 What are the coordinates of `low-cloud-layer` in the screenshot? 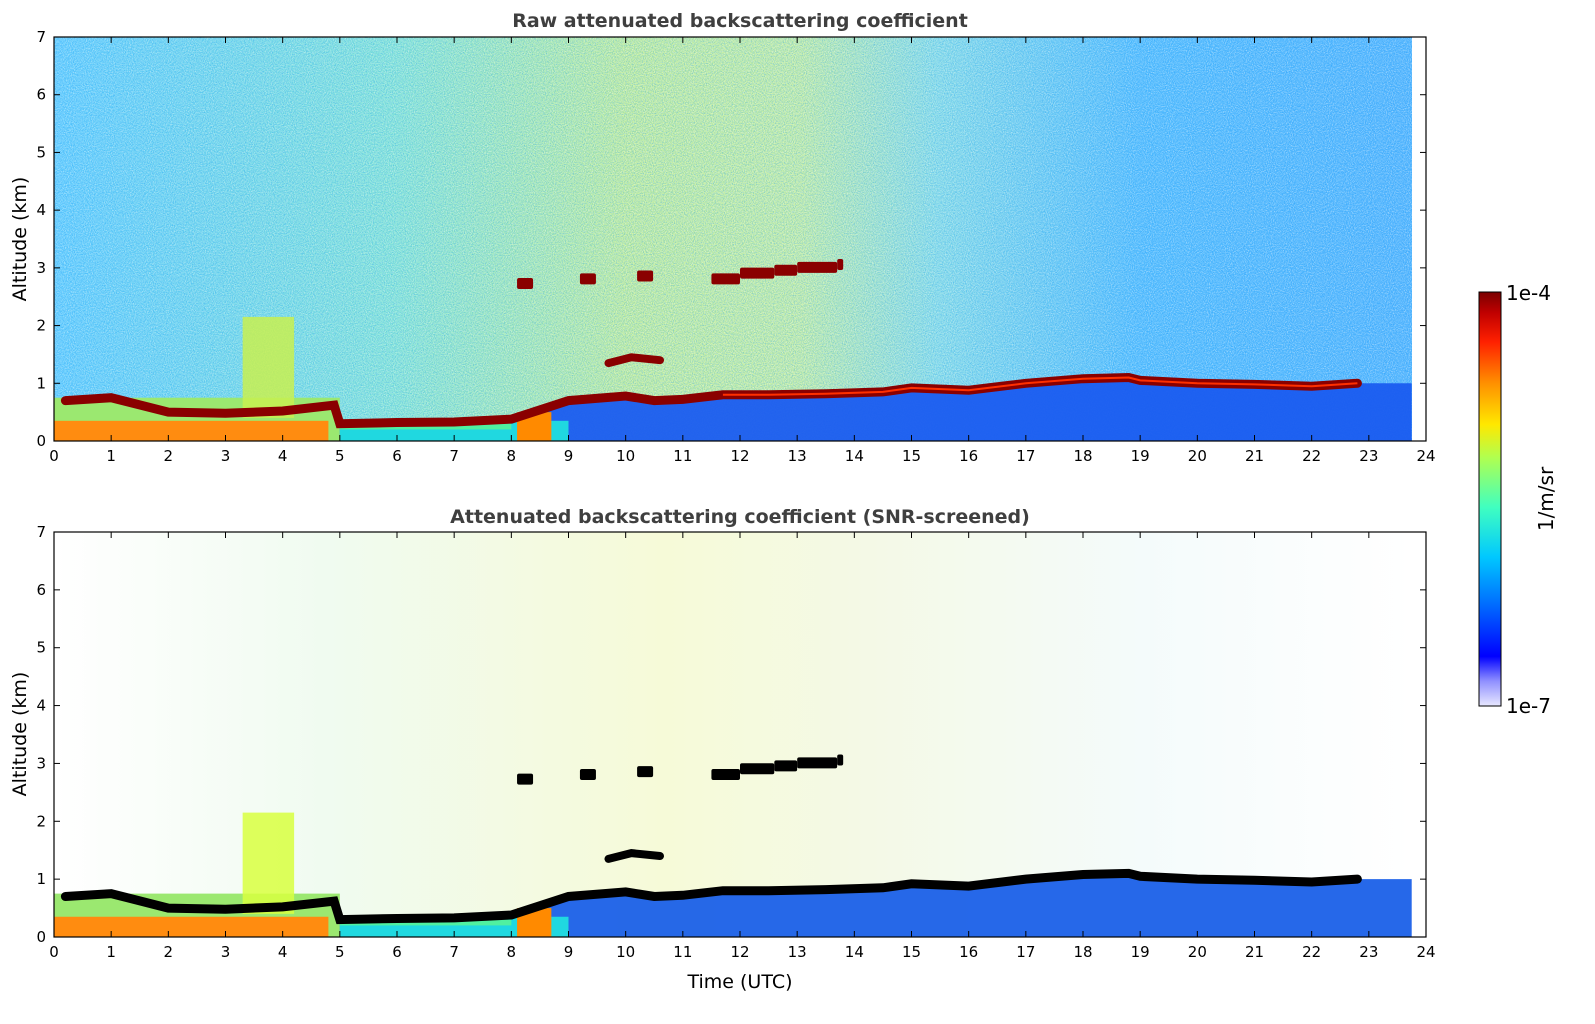 It's located at (711, 896).